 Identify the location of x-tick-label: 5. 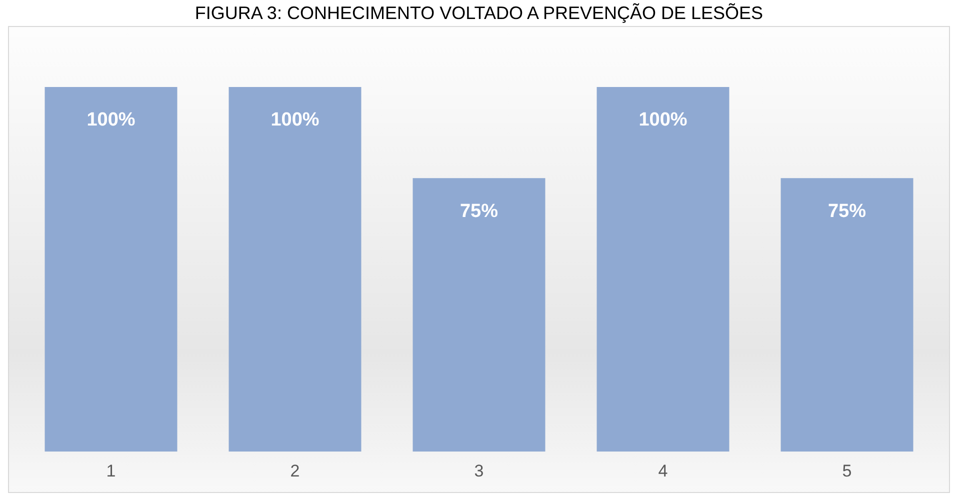
(847, 470).